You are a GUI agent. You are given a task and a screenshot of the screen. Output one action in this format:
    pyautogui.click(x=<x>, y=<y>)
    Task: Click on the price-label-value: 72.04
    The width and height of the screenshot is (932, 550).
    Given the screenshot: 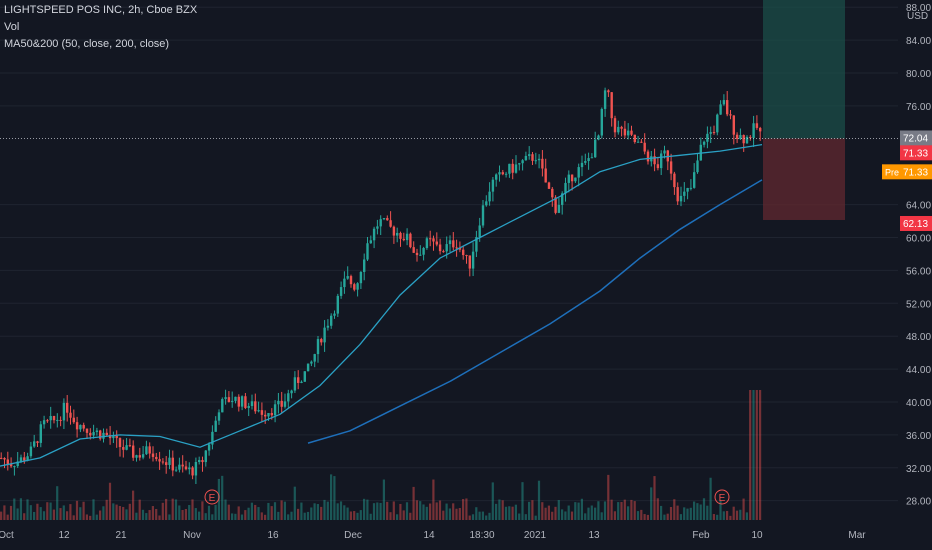 What is the action you would take?
    pyautogui.click(x=915, y=138)
    